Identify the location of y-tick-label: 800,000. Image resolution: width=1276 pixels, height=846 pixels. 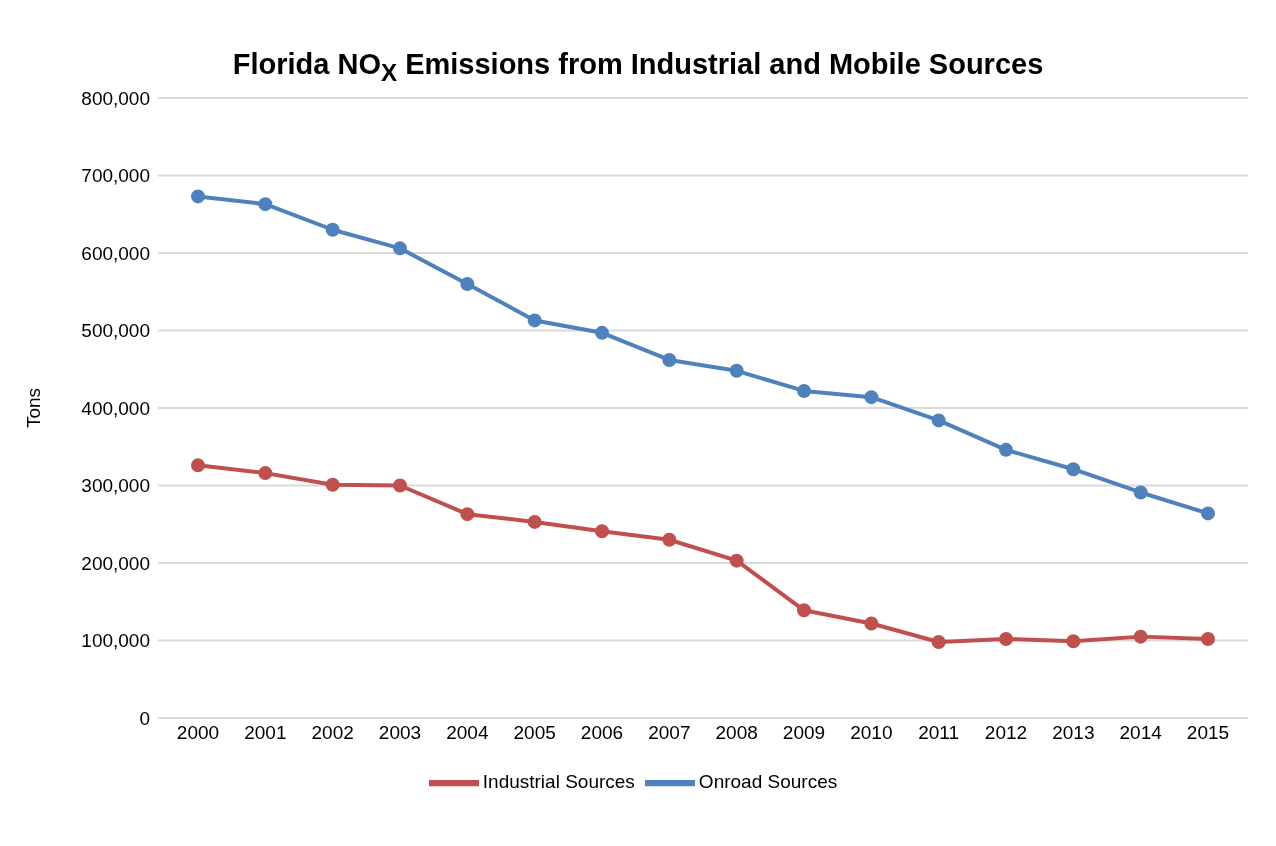
(115, 98).